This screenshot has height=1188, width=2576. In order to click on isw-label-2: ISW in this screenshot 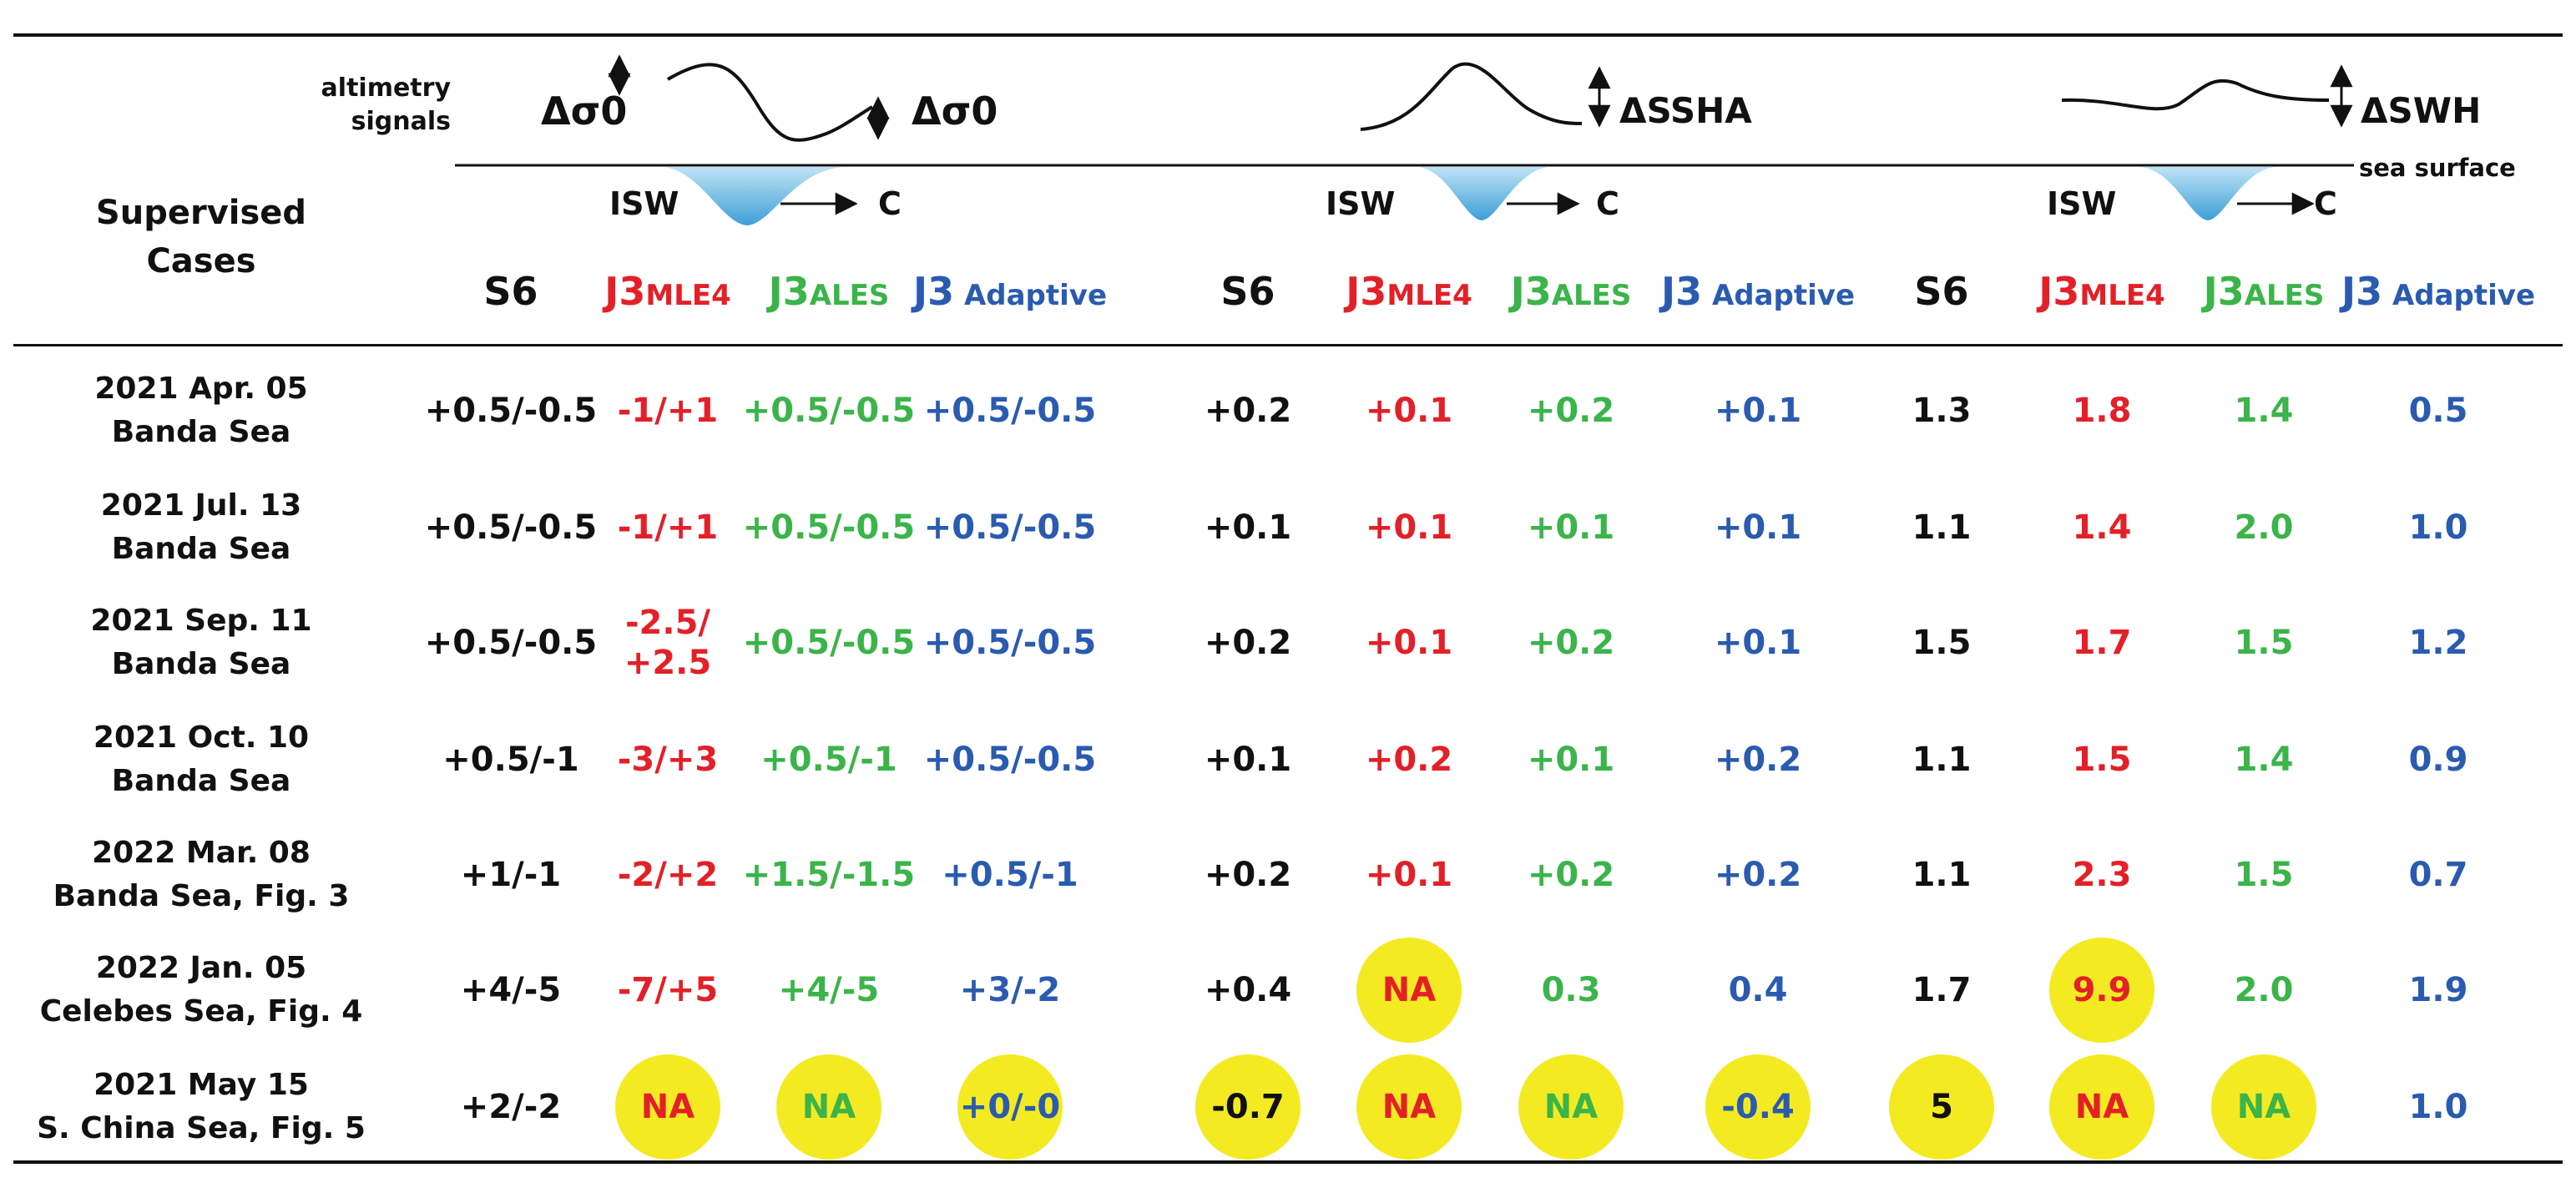, I will do `click(1361, 204)`.